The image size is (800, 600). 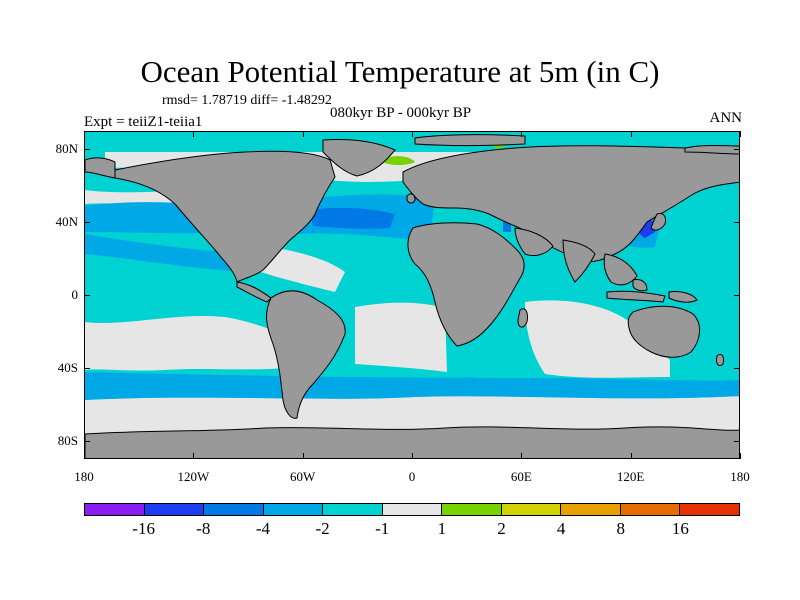 I want to click on longitude-label: 120W, so click(x=193, y=476).